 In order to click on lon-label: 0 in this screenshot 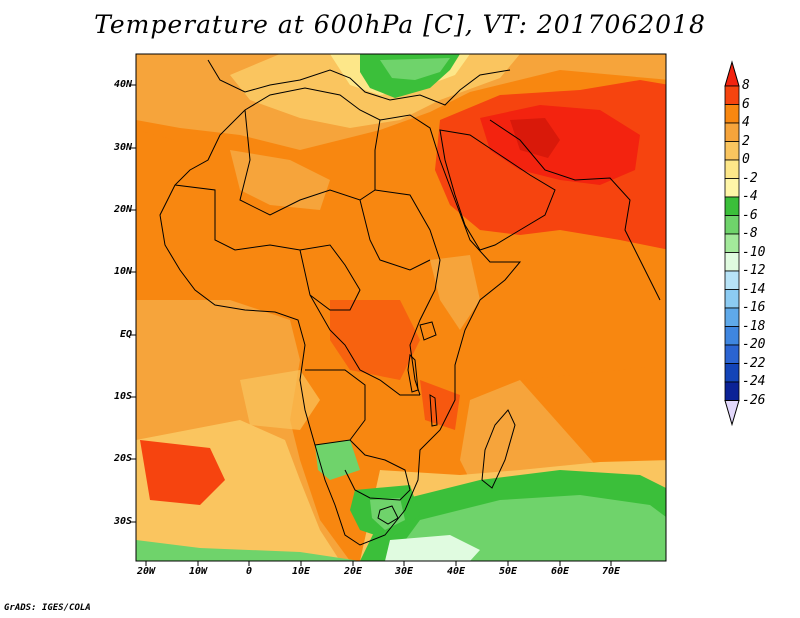, I will do `click(249, 571)`.